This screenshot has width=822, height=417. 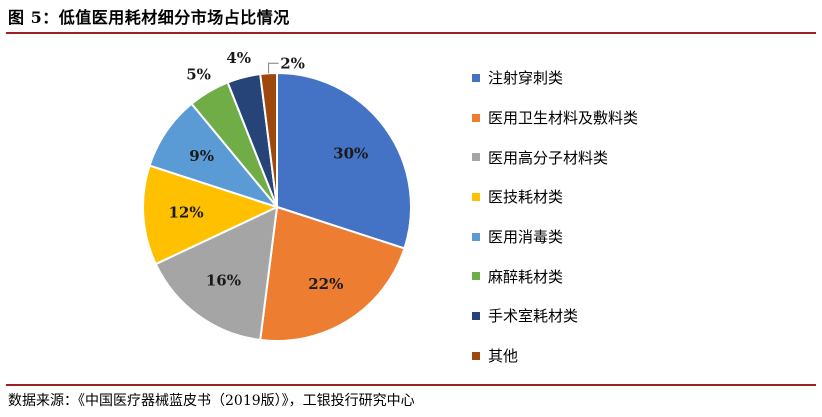 What do you see at coordinates (503, 356) in the screenshot?
I see `legend-label: 其他` at bounding box center [503, 356].